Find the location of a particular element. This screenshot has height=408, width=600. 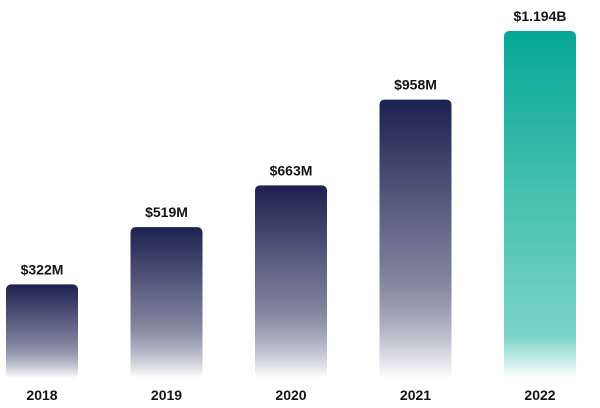

bar-2019 is located at coordinates (166, 302).